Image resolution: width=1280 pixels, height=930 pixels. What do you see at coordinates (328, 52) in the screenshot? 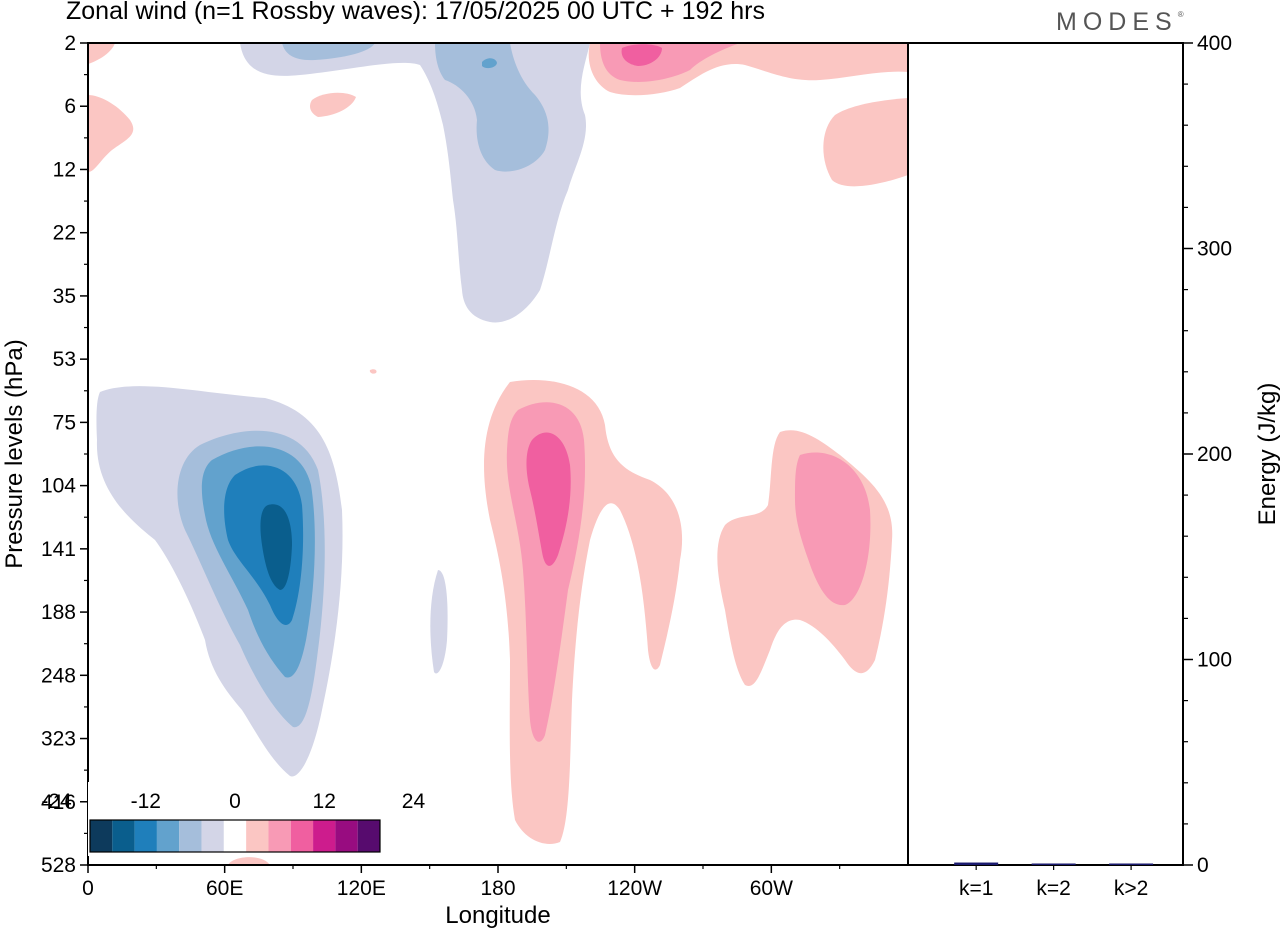
I see `contour-neg-upper-6b` at bounding box center [328, 52].